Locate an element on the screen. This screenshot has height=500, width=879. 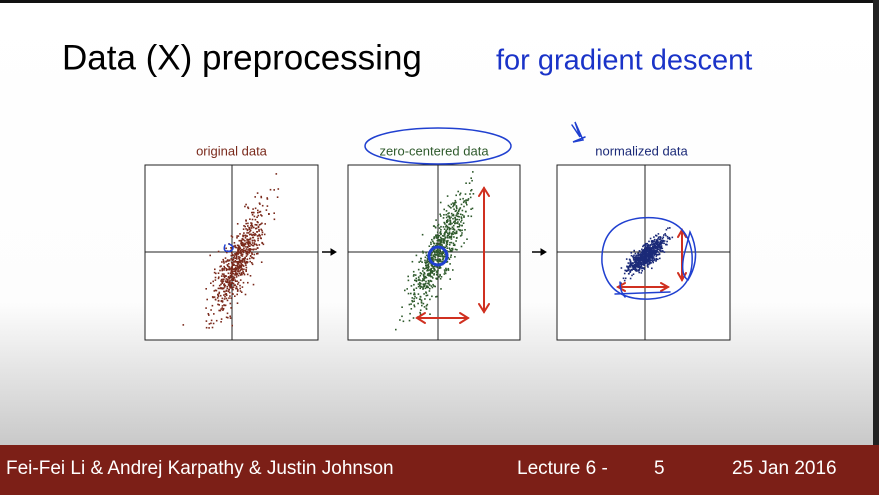
flow-arrows is located at coordinates (434, 252).